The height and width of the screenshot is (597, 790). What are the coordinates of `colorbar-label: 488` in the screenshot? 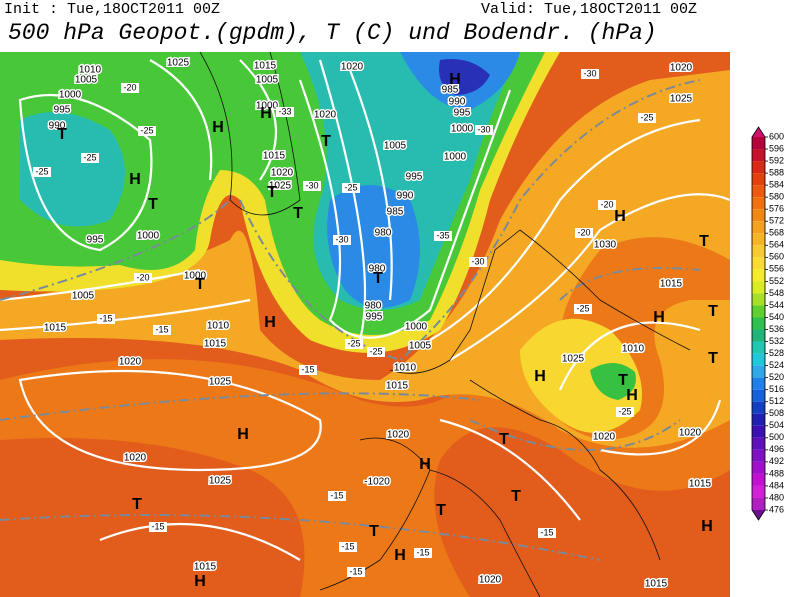 It's located at (776, 473).